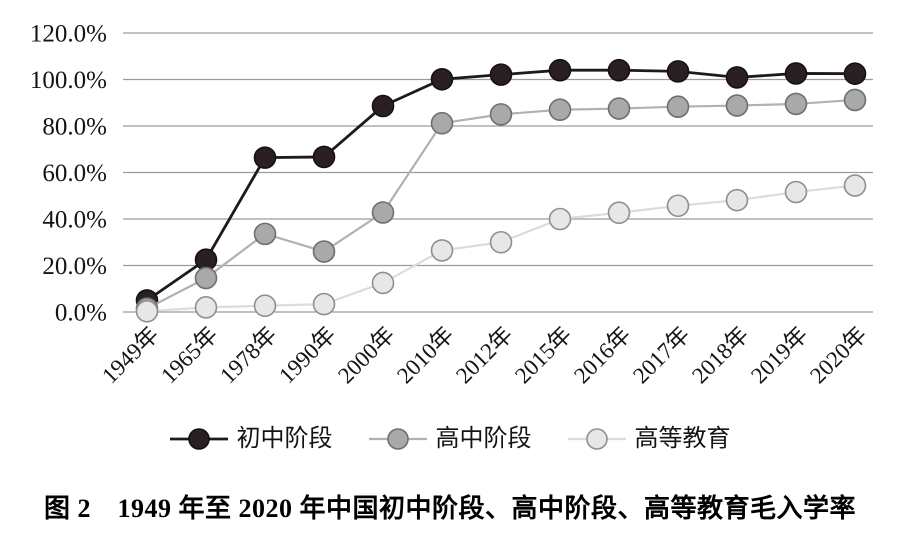  What do you see at coordinates (189, 355) in the screenshot?
I see `x-axis-tick-label: 1965年` at bounding box center [189, 355].